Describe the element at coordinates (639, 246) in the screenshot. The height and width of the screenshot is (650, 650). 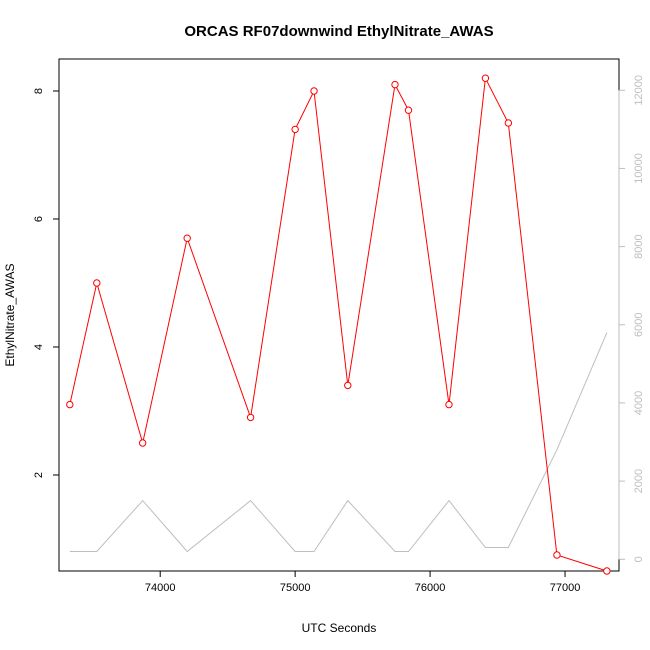
I see `y2-tick-label: 8000` at that location.